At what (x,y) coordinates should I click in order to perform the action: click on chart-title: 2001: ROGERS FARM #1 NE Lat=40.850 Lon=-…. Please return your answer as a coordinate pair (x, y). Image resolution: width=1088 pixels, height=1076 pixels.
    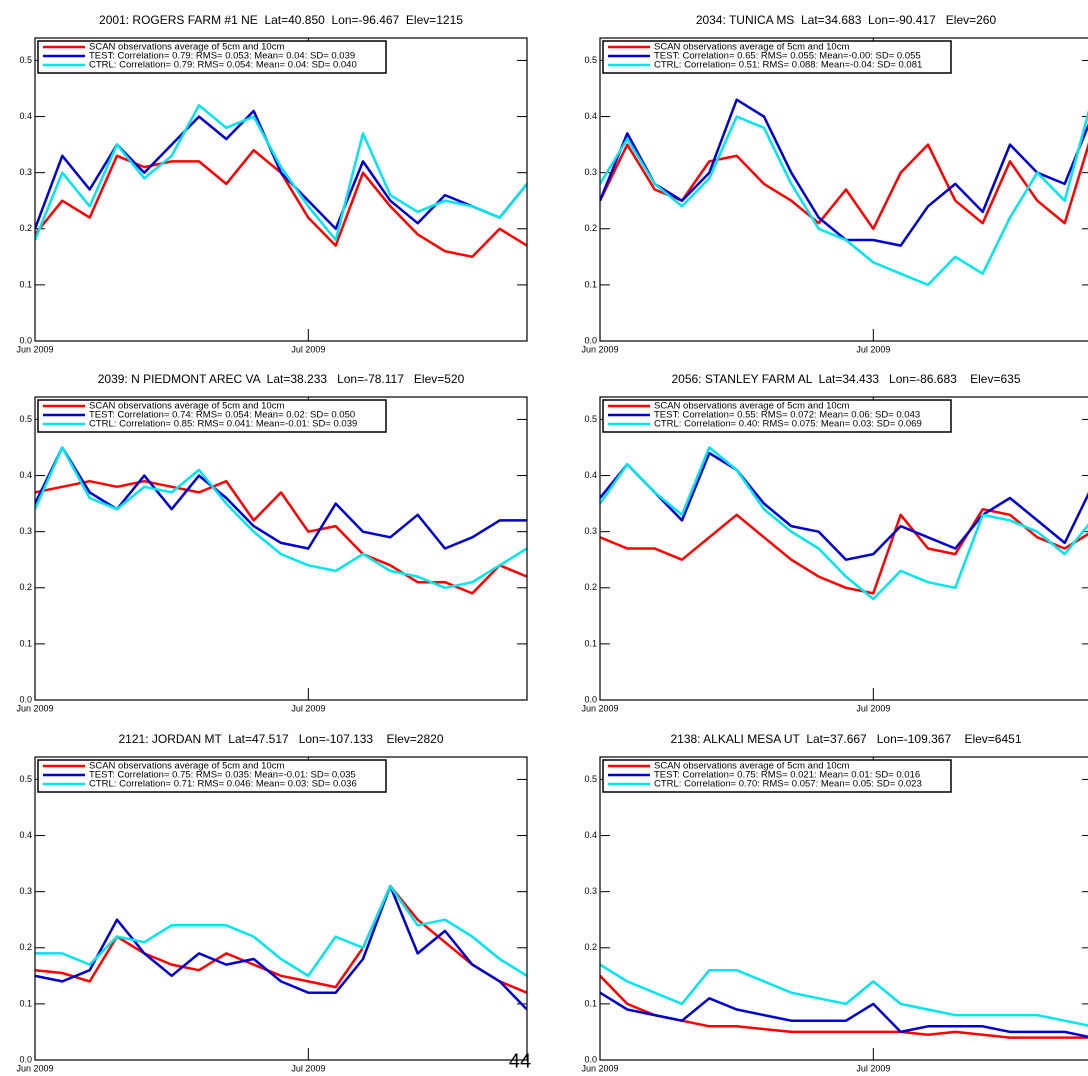
    Looking at the image, I should click on (281, 20).